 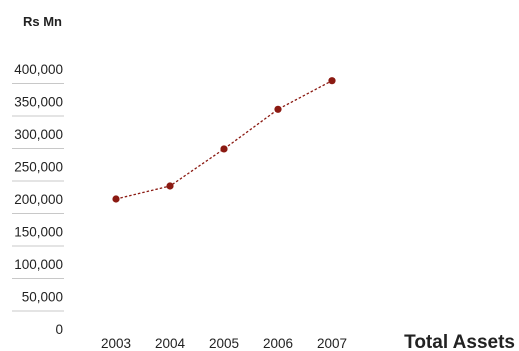 What do you see at coordinates (42, 297) in the screenshot?
I see `y-tick-label: 50,000` at bounding box center [42, 297].